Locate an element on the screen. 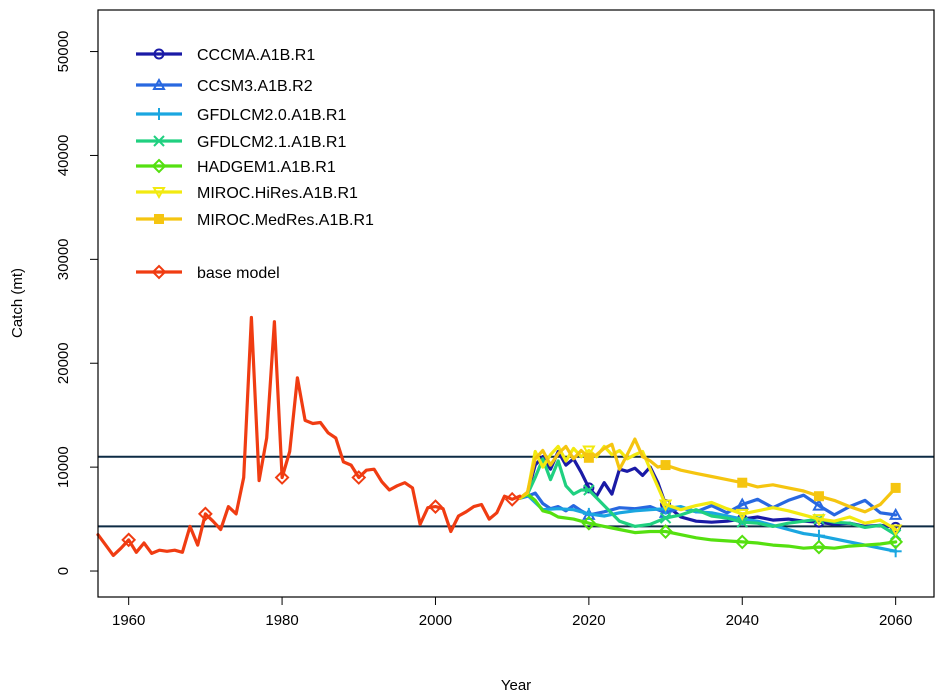  legend-item: MIROC.HiRes.A1B.R1 is located at coordinates (247, 193).